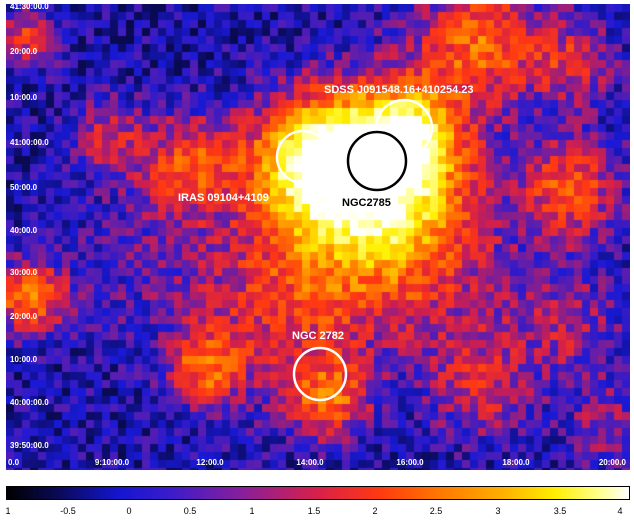 The height and width of the screenshot is (520, 634). Describe the element at coordinates (404, 128) in the screenshot. I see `region-sdss-ring` at that location.